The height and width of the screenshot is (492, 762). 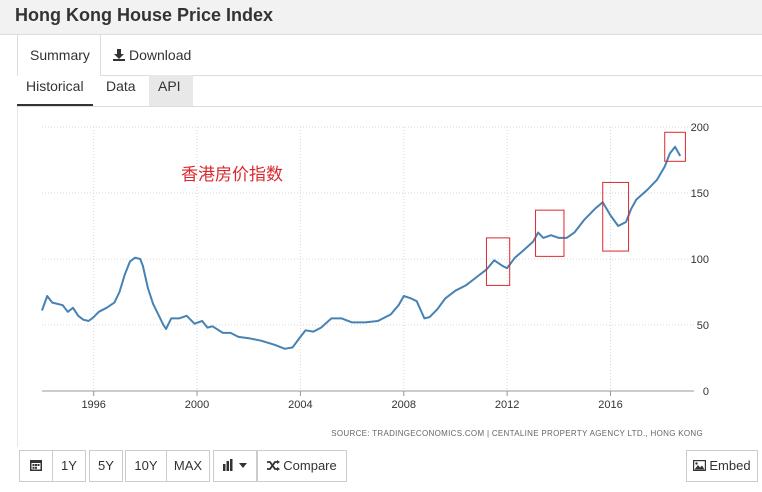 What do you see at coordinates (171, 90) in the screenshot?
I see `tab-api: API` at bounding box center [171, 90].